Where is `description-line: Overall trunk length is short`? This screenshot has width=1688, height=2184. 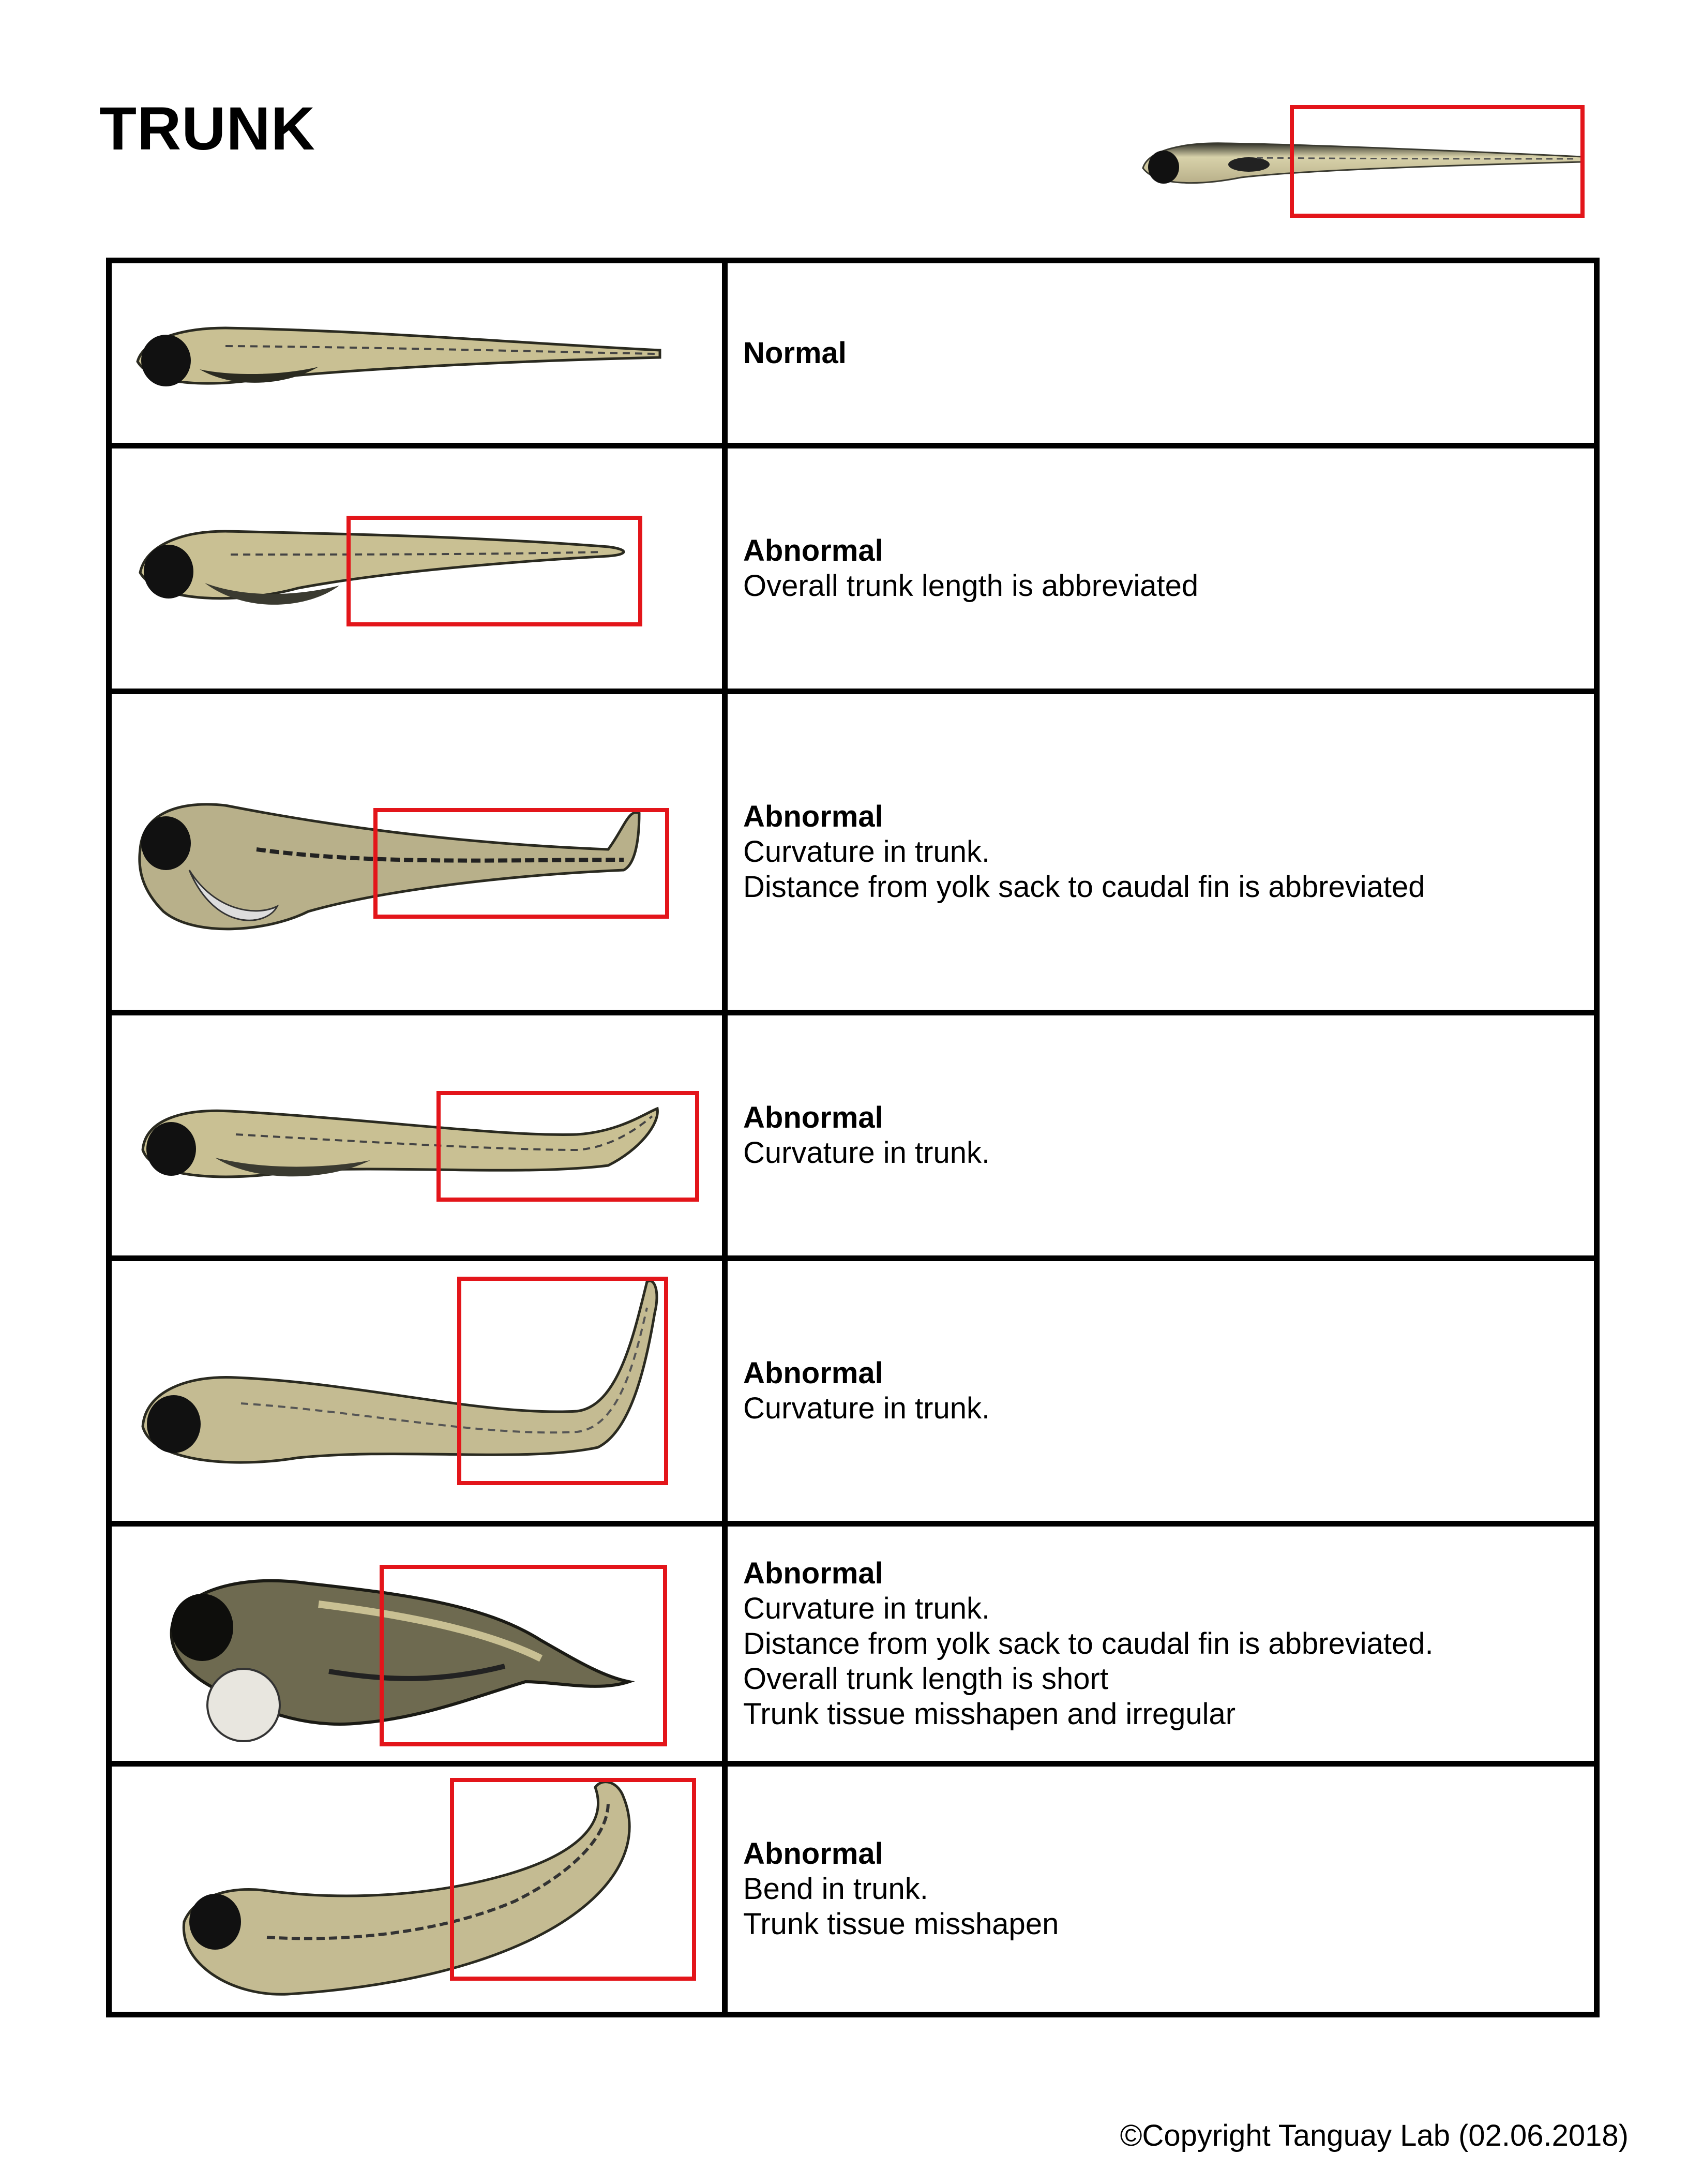
description-line: Overall trunk length is short is located at coordinates (925, 1679).